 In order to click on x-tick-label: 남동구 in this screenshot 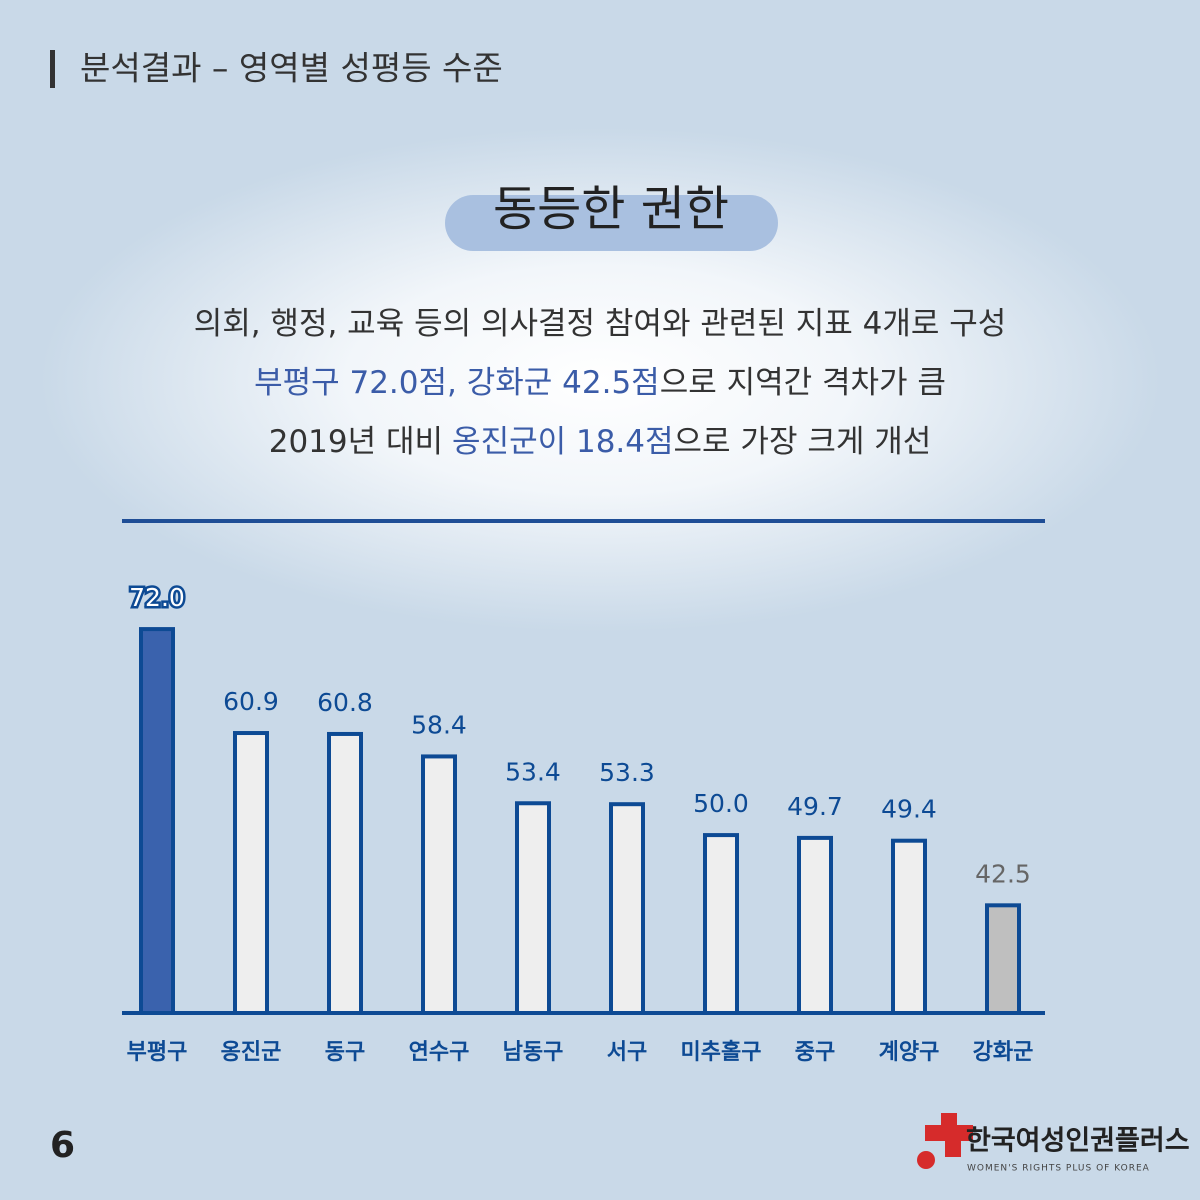, I will do `click(533, 1052)`.